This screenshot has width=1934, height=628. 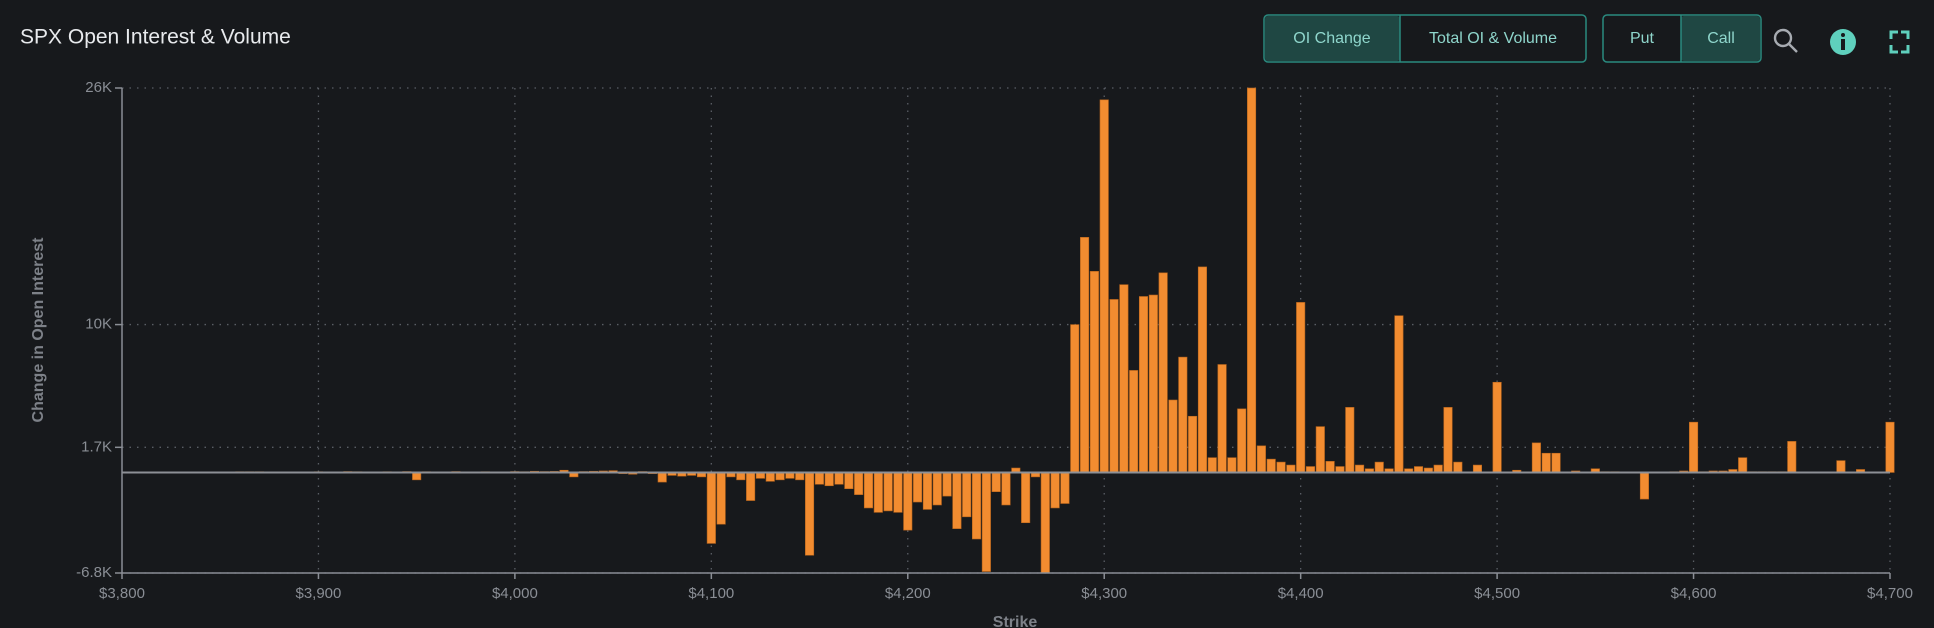 What do you see at coordinates (155, 37) in the screenshot?
I see `chart-title: SPX Open Interest & Volume` at bounding box center [155, 37].